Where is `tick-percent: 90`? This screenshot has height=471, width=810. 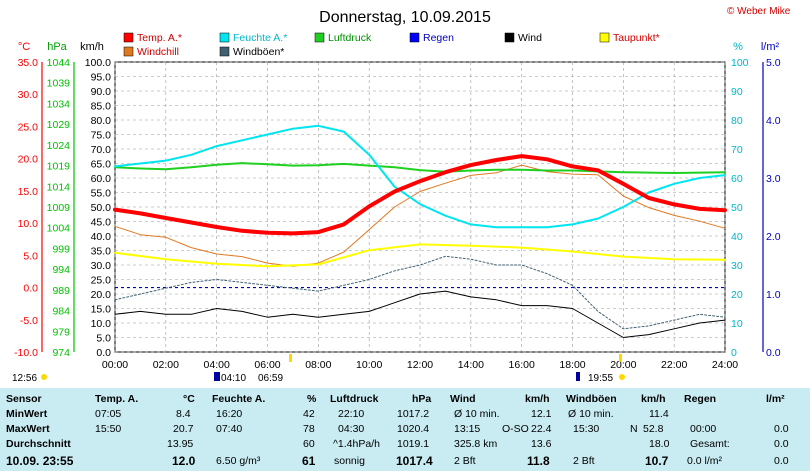
tick-percent: 90 is located at coordinates (737, 92).